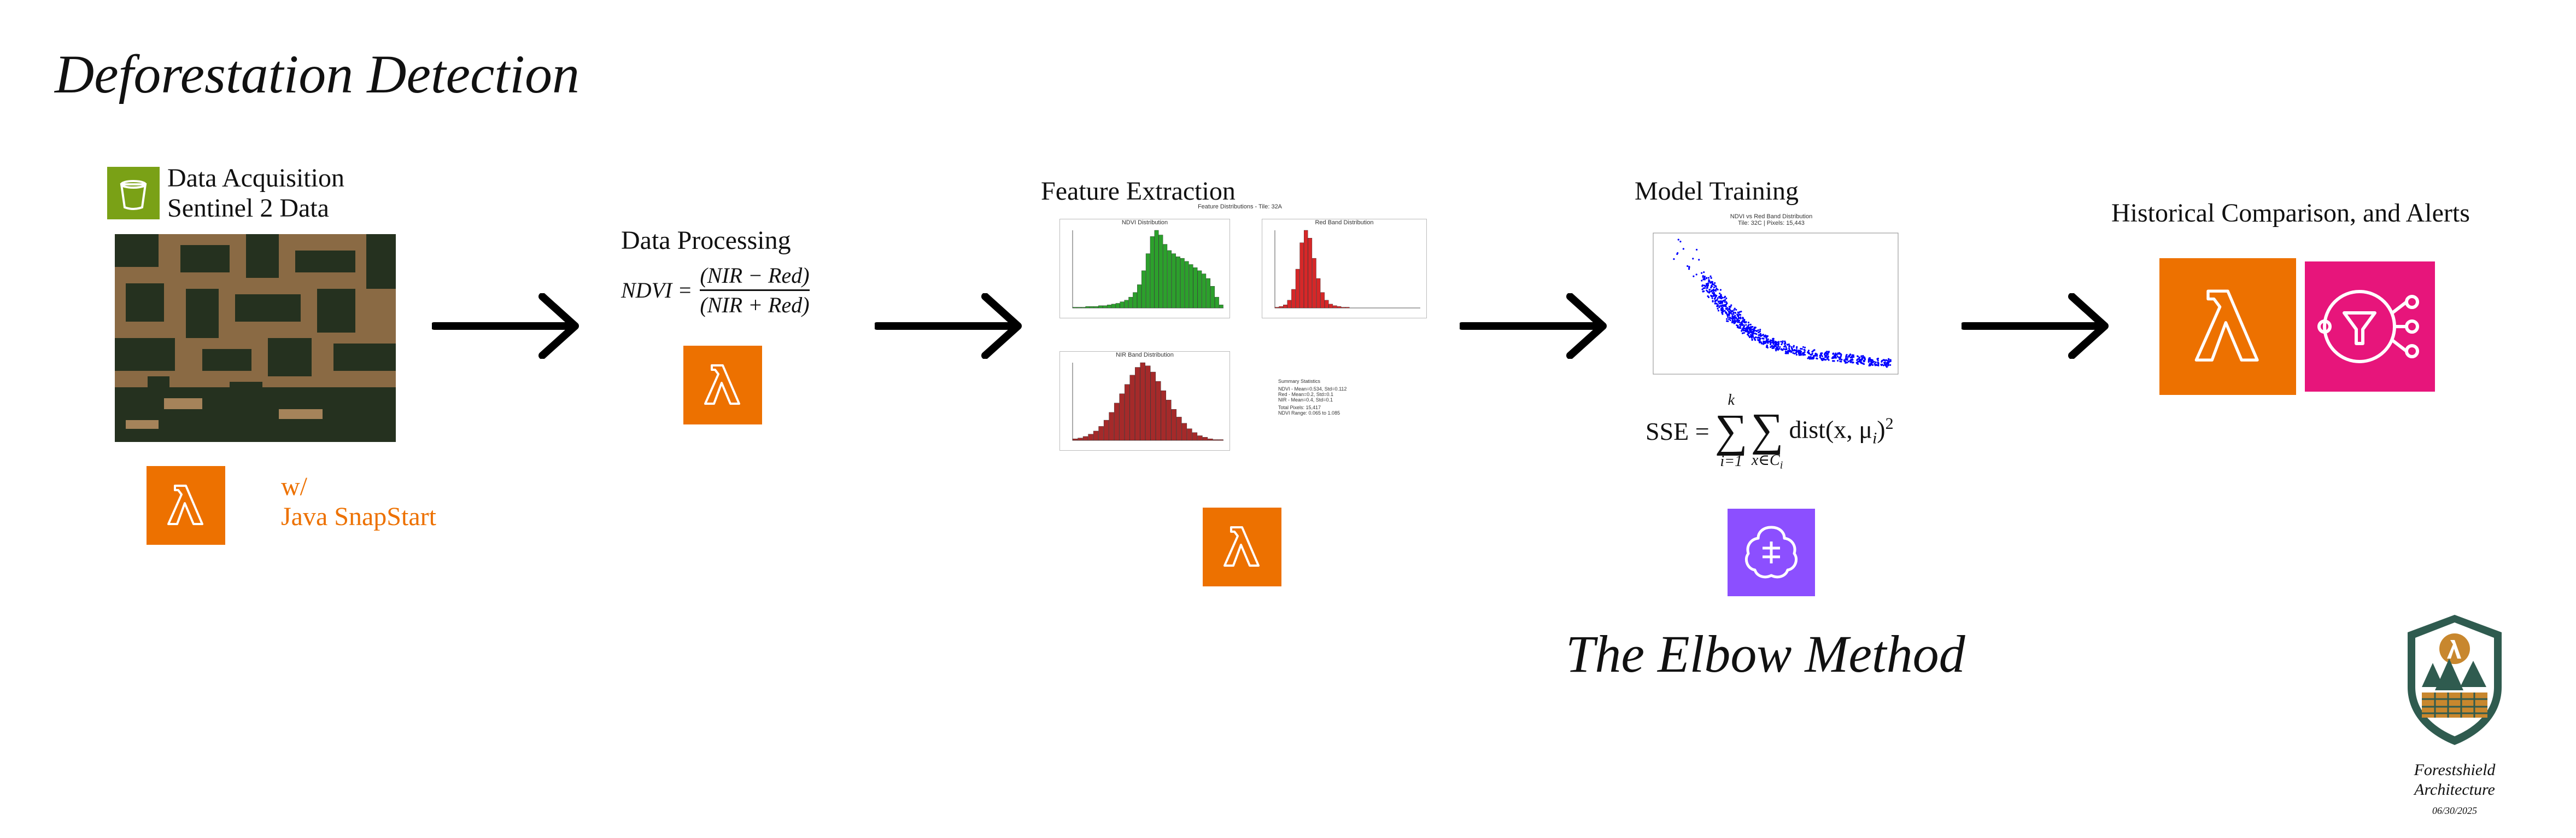 This screenshot has width=2576, height=838. Describe the element at coordinates (1240, 207) in the screenshot. I see `feature-figure-title: Feature Distributions - Tile: 32A` at that location.